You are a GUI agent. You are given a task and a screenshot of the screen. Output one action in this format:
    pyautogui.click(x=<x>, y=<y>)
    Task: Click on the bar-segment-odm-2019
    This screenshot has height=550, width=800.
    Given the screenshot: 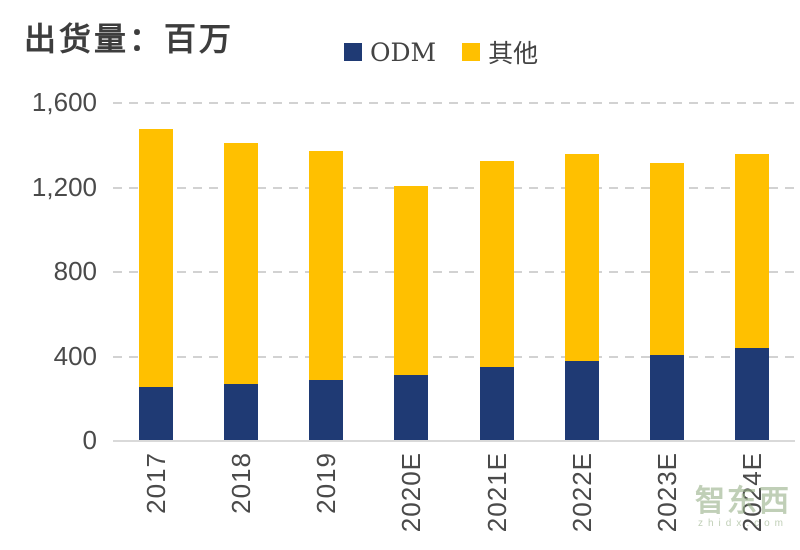 What is the action you would take?
    pyautogui.click(x=326, y=410)
    